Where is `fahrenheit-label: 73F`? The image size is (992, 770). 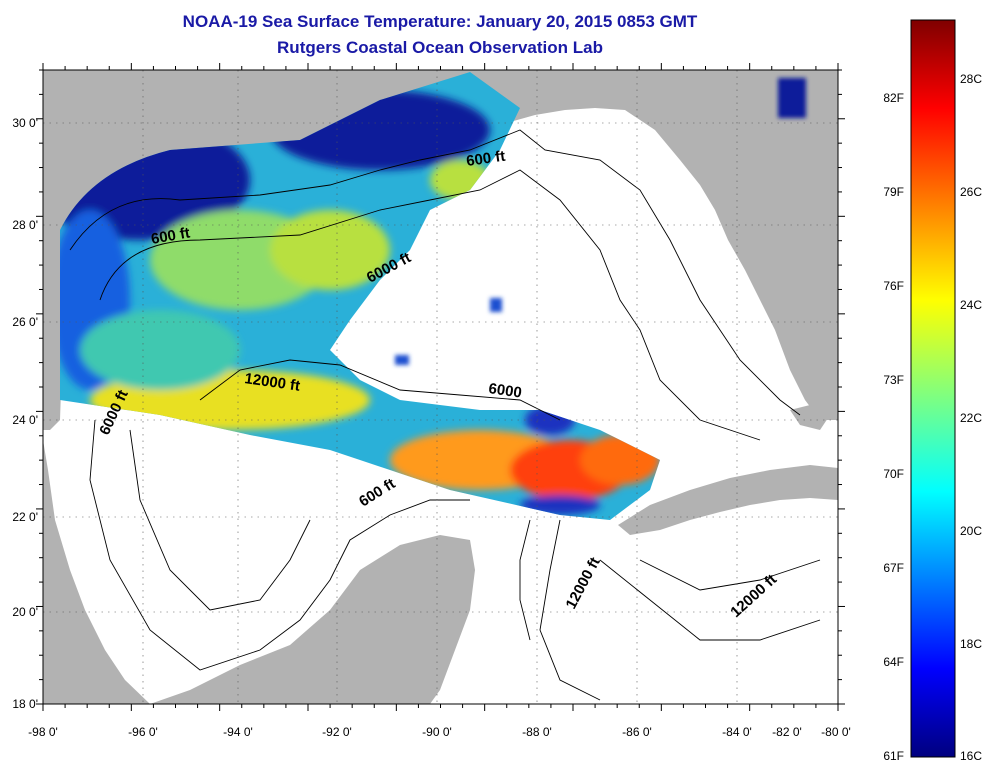 fahrenheit-label: 73F is located at coordinates (893, 380).